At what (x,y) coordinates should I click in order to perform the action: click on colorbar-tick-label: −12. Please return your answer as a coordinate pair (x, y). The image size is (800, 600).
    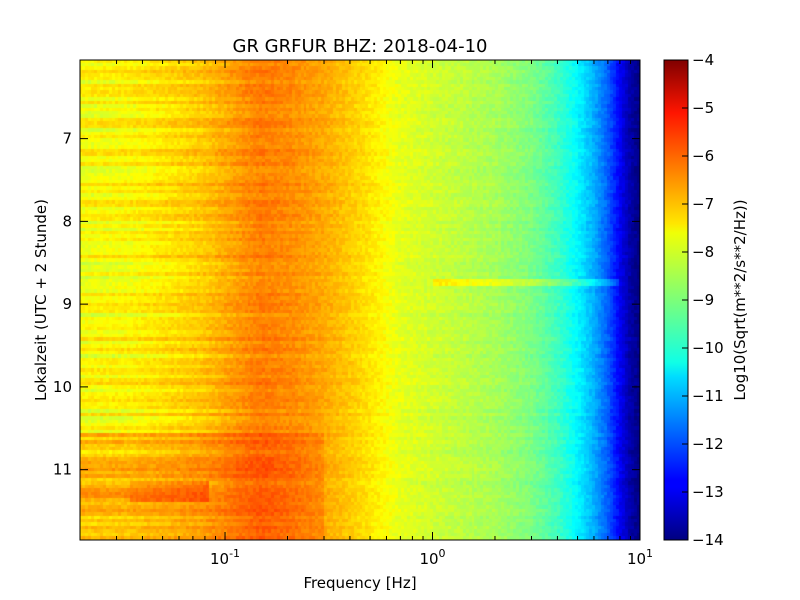
    Looking at the image, I should click on (708, 444).